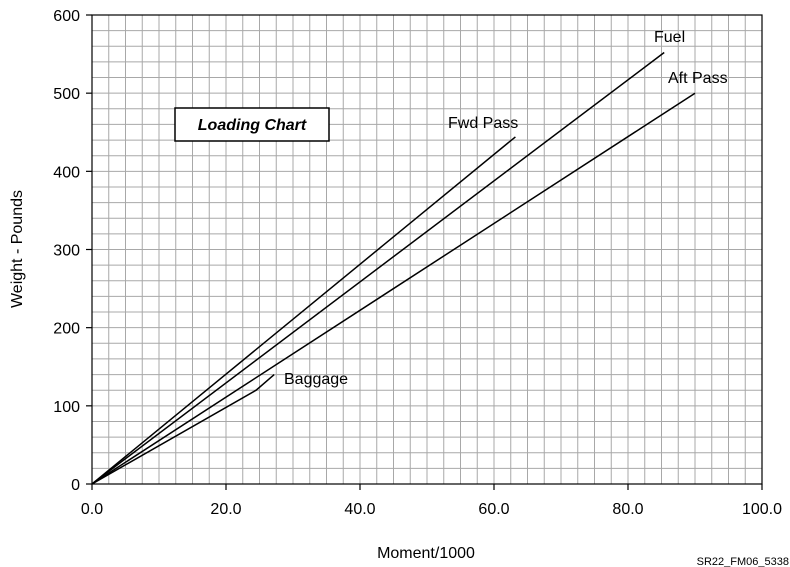  I want to click on x-tick-label: 40.0, so click(359, 509).